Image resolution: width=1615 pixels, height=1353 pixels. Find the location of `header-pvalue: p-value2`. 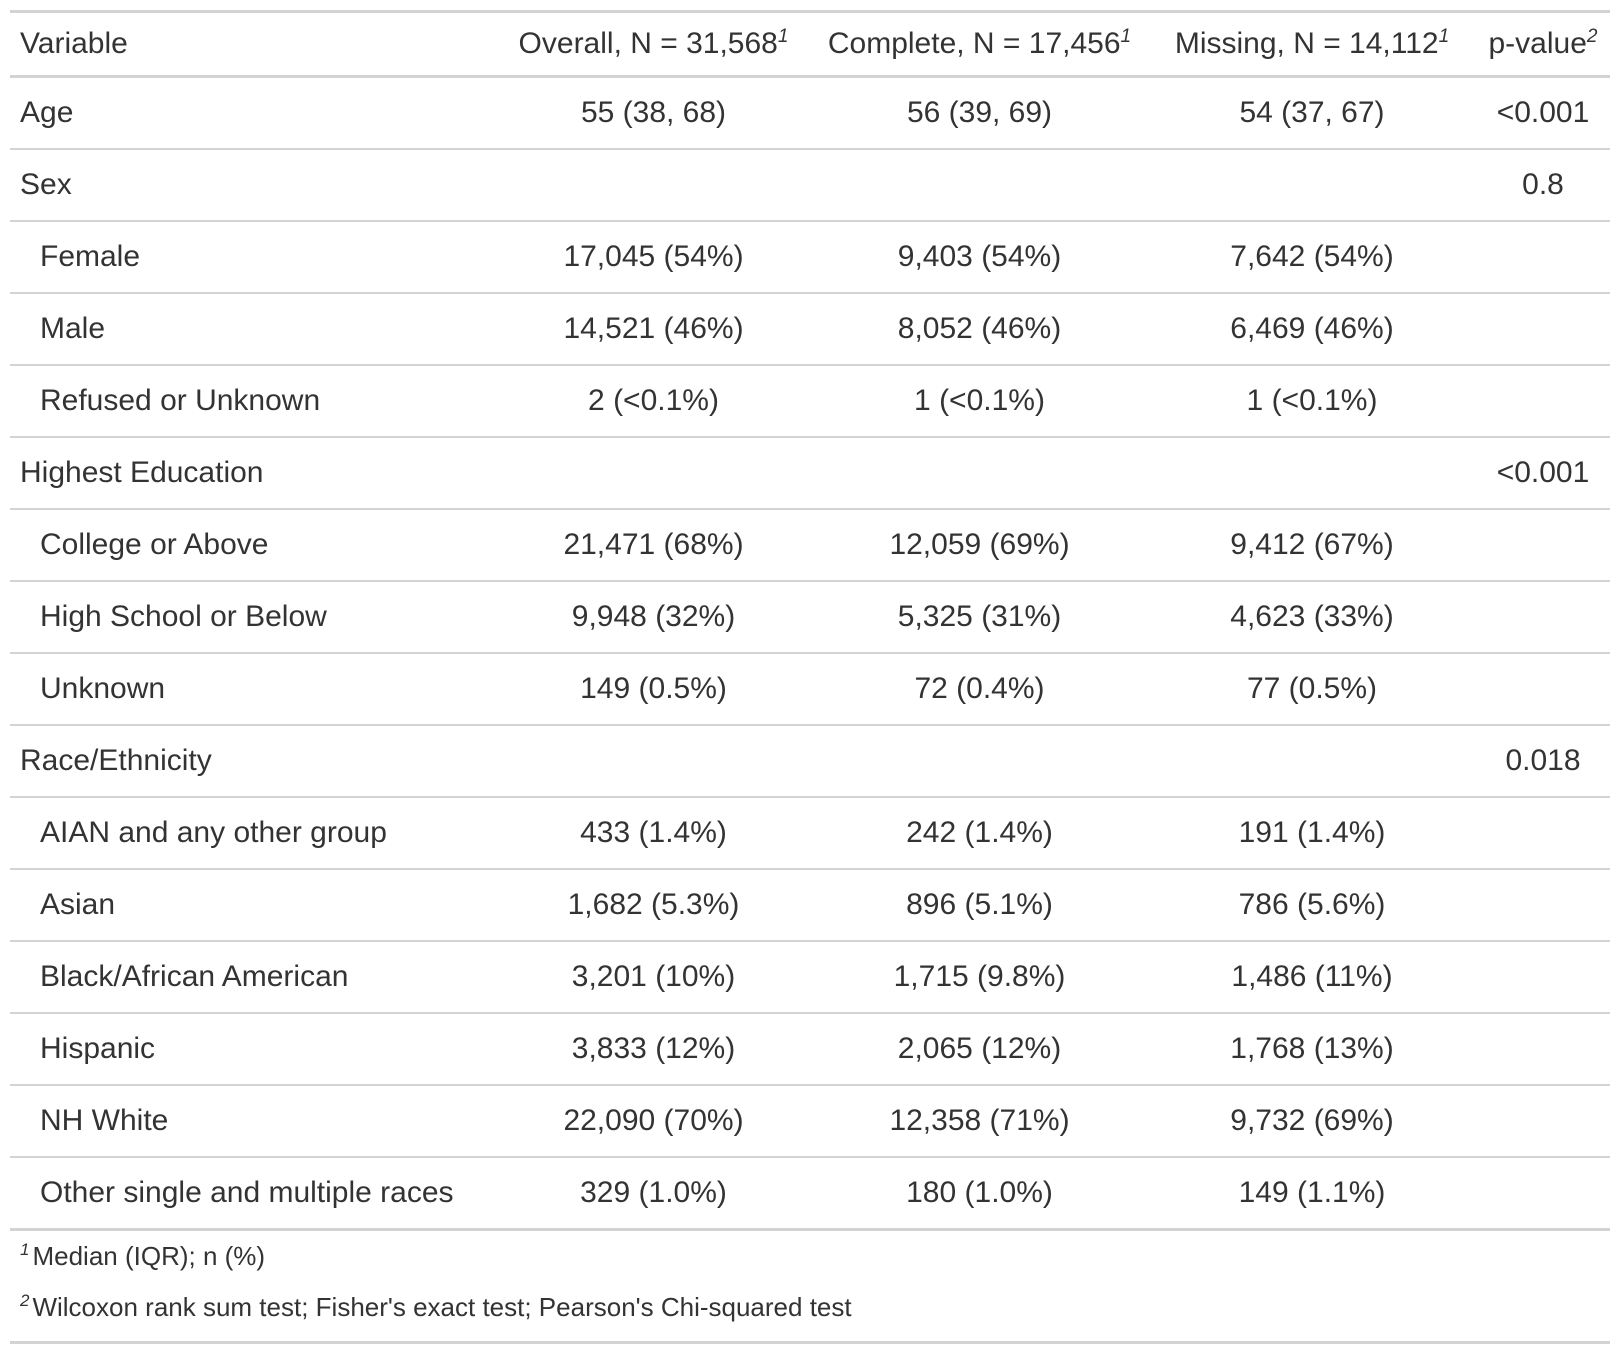

header-pvalue: p-value2 is located at coordinates (1543, 44).